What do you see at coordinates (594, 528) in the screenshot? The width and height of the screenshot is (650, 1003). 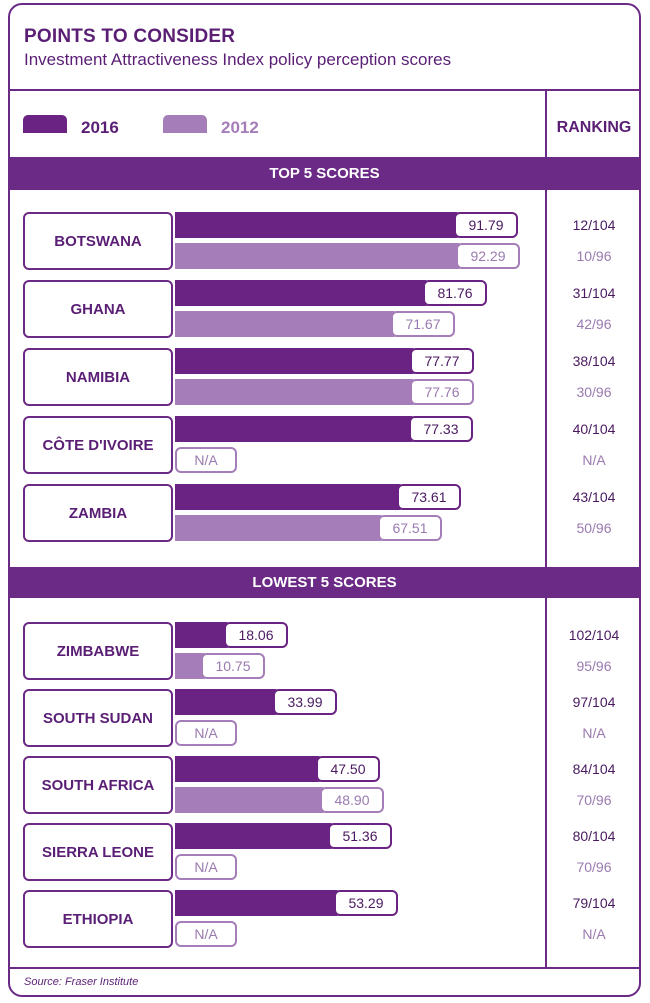 I see `rank-2012: 50/96` at bounding box center [594, 528].